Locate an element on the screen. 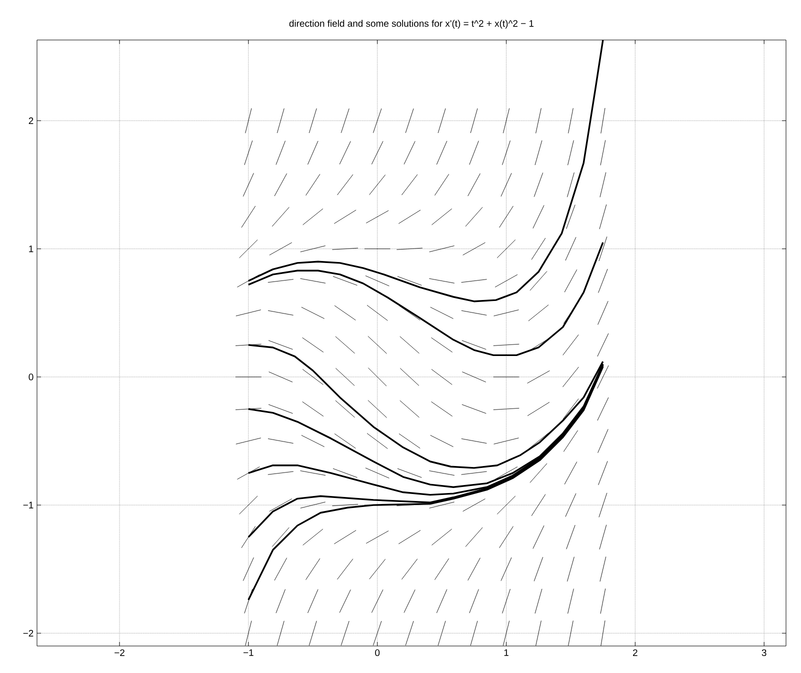 The height and width of the screenshot is (673, 801). x-tick-label: −1 is located at coordinates (249, 652).